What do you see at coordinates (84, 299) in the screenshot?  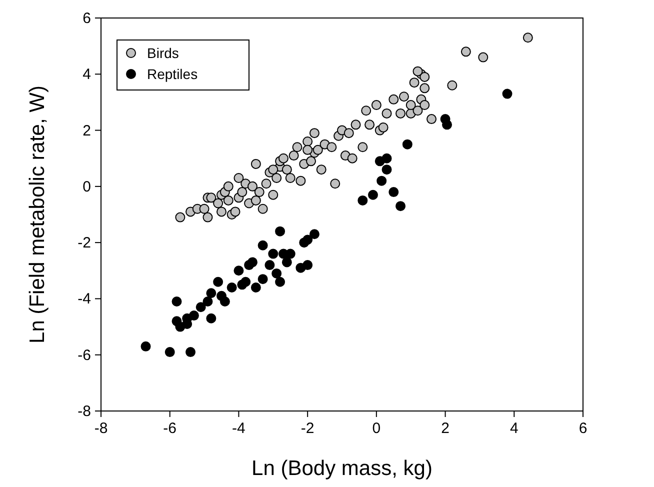 I see `y-tick-label: -4` at bounding box center [84, 299].